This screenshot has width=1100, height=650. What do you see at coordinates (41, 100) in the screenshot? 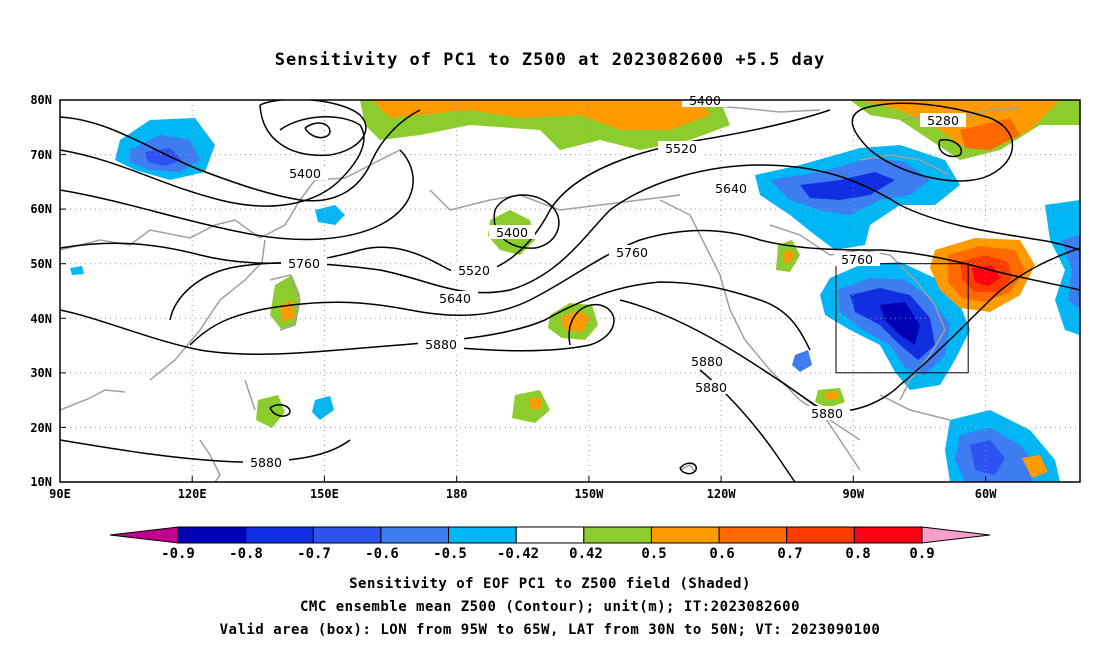
I see `lat-label: 80N` at bounding box center [41, 100].